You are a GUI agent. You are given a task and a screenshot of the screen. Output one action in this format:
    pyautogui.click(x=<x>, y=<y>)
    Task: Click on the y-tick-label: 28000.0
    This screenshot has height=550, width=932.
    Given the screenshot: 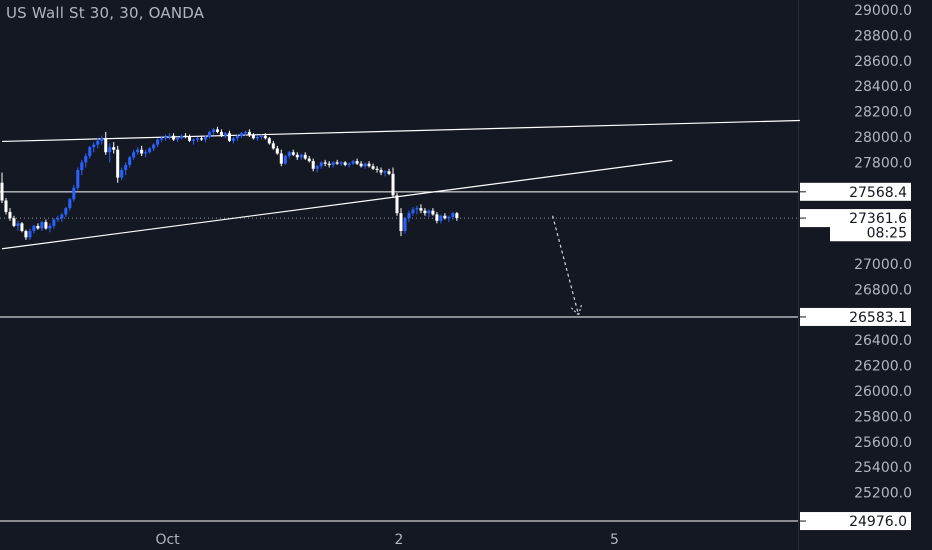 What is the action you would take?
    pyautogui.click(x=883, y=138)
    